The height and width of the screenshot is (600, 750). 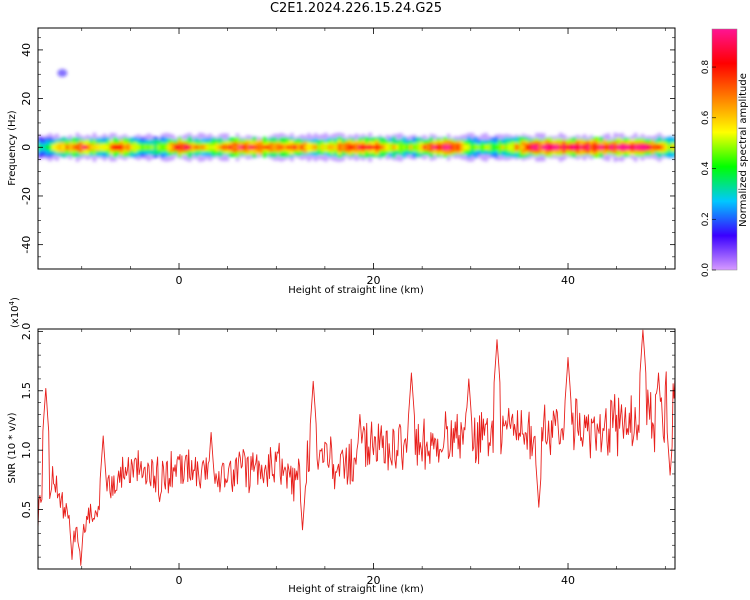 I want to click on colorbar-gradient, so click(x=724, y=149).